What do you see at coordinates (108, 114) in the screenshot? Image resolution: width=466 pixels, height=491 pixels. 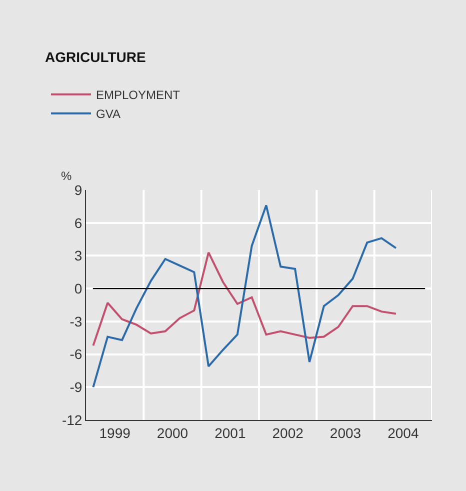 I see `legend-label: GVA` at bounding box center [108, 114].